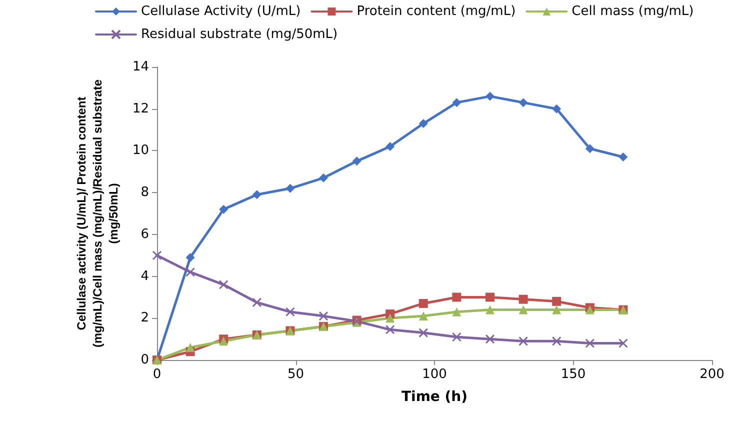 The height and width of the screenshot is (428, 738). I want to click on y-tick-label: 6, so click(144, 234).